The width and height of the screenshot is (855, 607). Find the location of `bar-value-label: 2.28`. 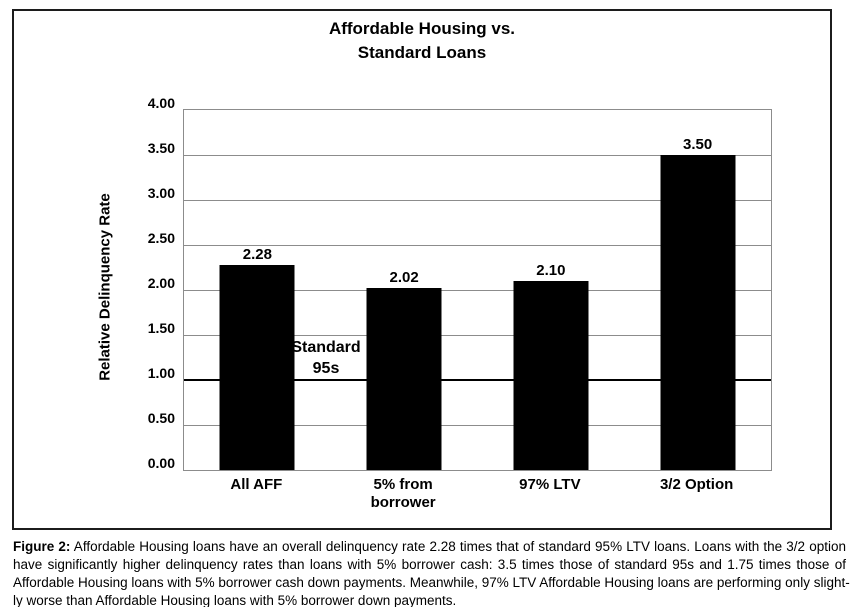

bar-value-label: 2.28 is located at coordinates (257, 254).